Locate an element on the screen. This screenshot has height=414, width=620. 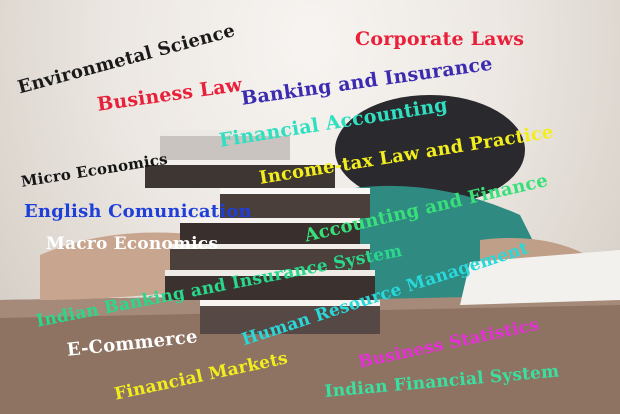
subject-macro-economics: Macro Economics is located at coordinates (132, 244).